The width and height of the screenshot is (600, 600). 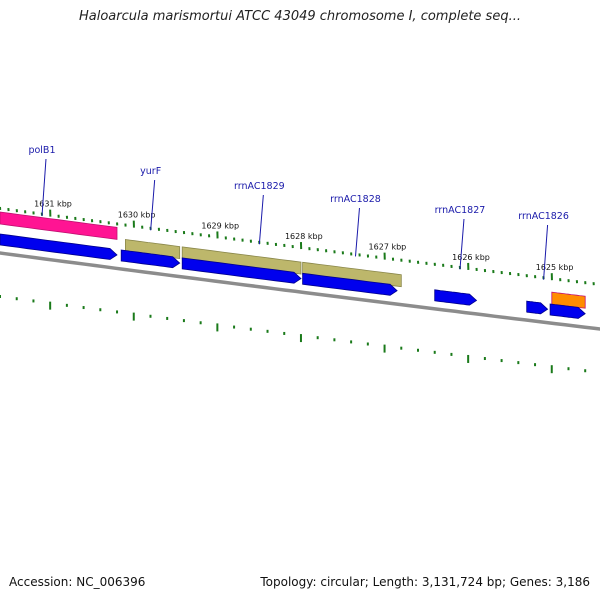 I want to click on tick-label: 1626 kbp, so click(x=471, y=257).